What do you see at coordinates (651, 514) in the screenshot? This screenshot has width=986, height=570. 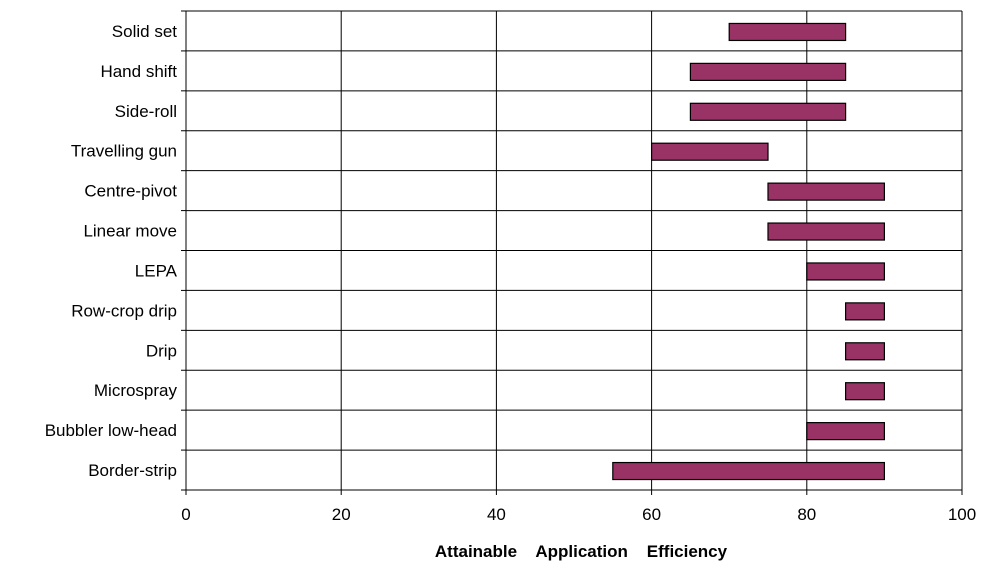 I see `x-tick-label: 60` at bounding box center [651, 514].